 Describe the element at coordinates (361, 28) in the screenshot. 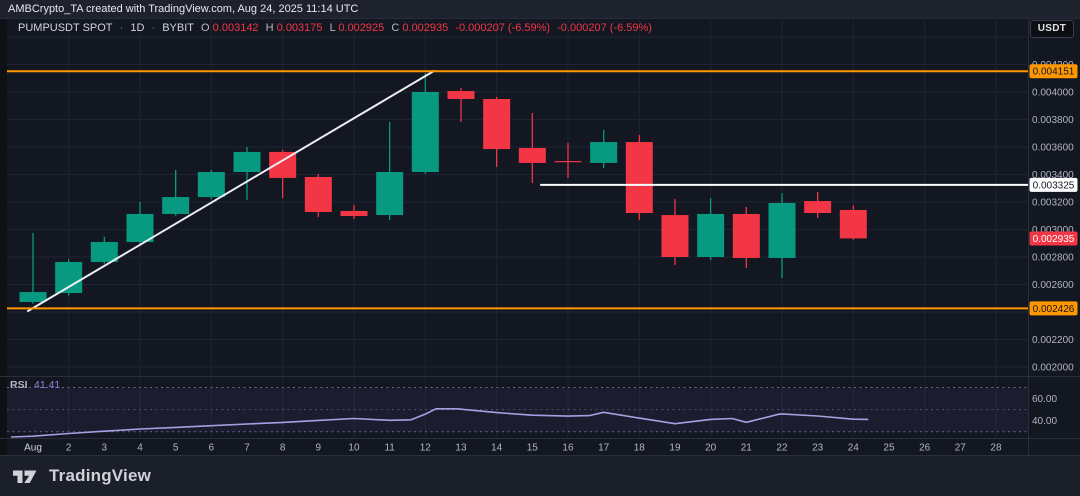

I see `low-value: 0.002925` at that location.